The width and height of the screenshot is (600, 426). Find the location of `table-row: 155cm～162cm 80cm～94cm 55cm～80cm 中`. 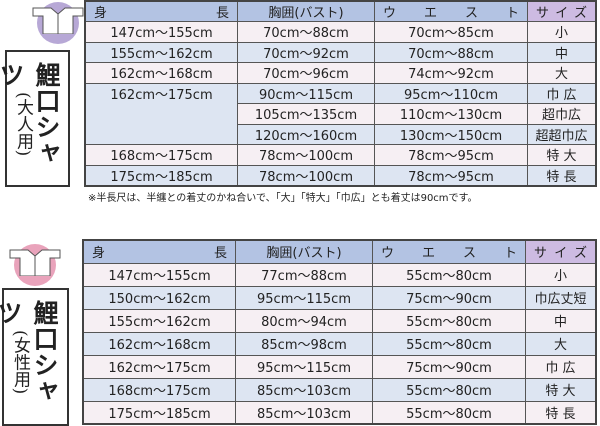

table-row: 155cm～162cm 80cm～94cm 55cm～80cm 中 is located at coordinates (339, 320).